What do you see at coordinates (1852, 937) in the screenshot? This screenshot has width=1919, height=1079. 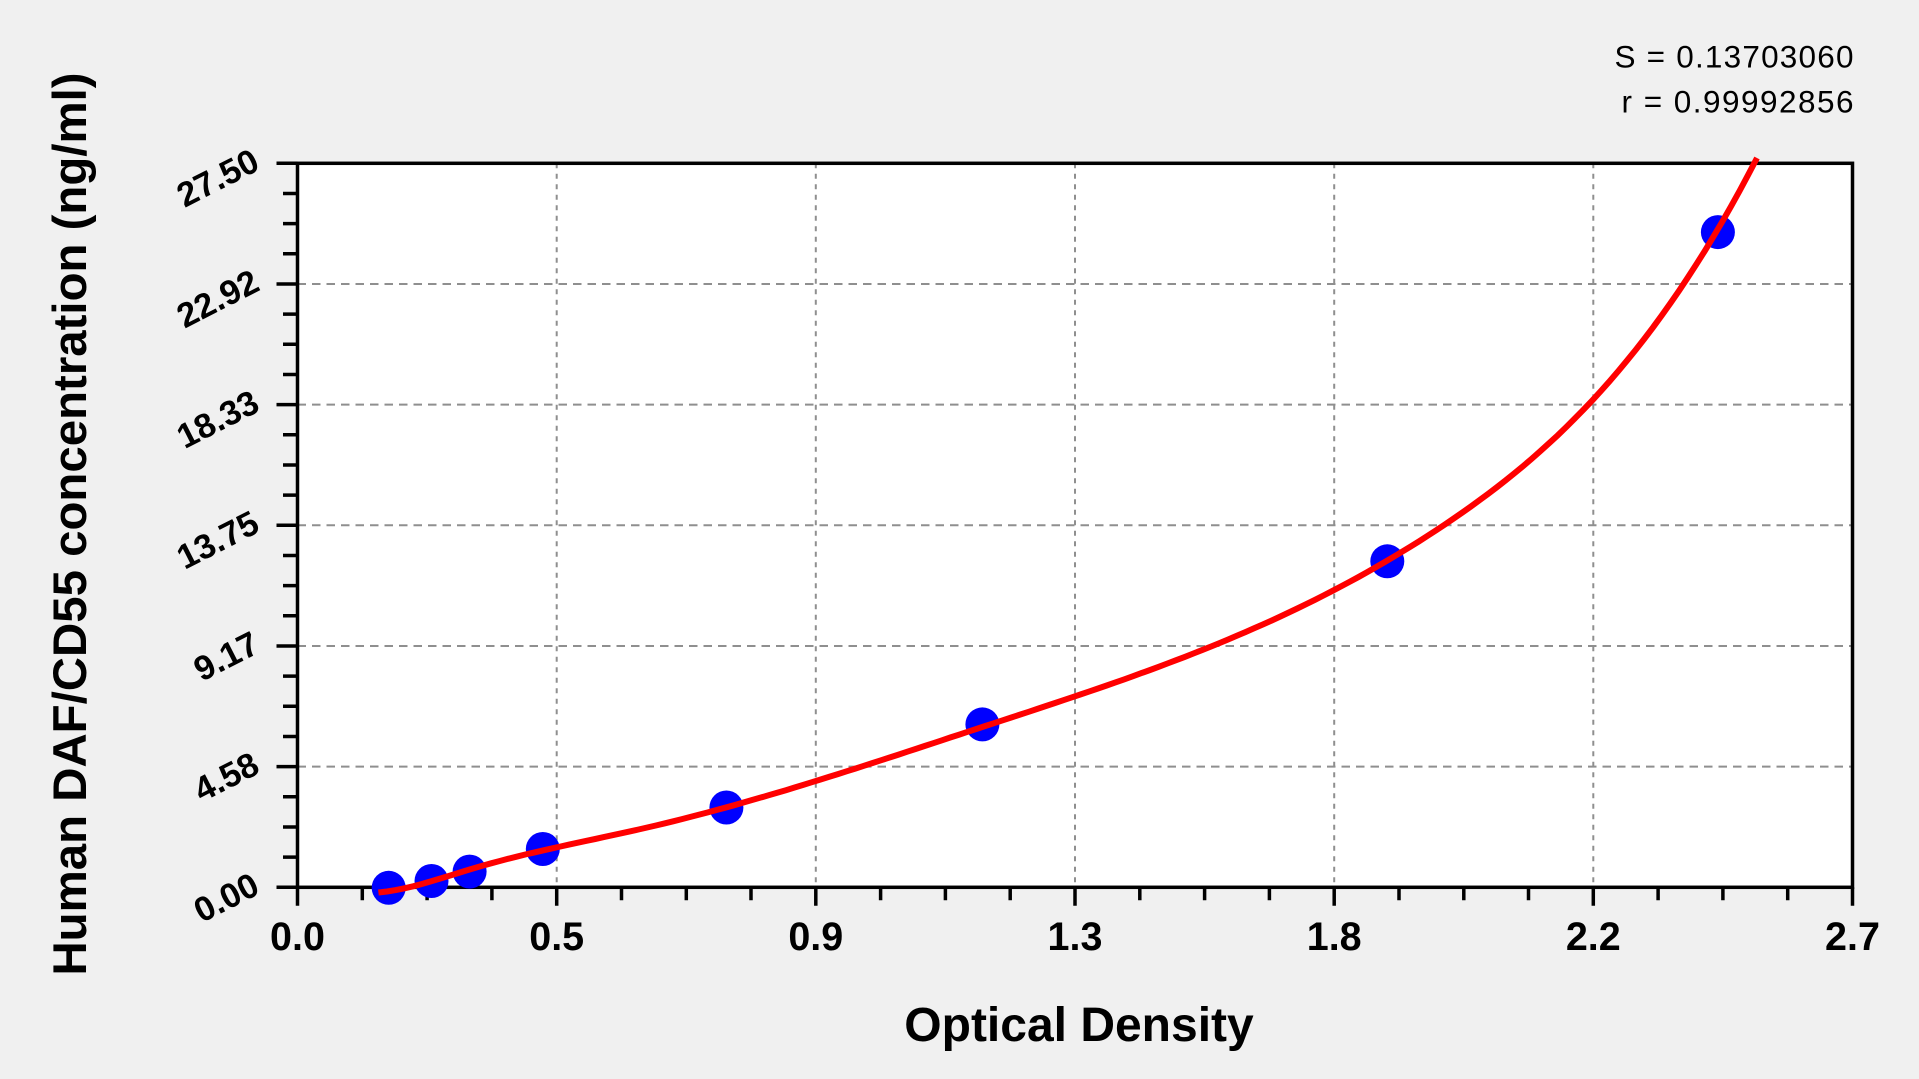 I see `svg-text: 2.7` at bounding box center [1852, 937].